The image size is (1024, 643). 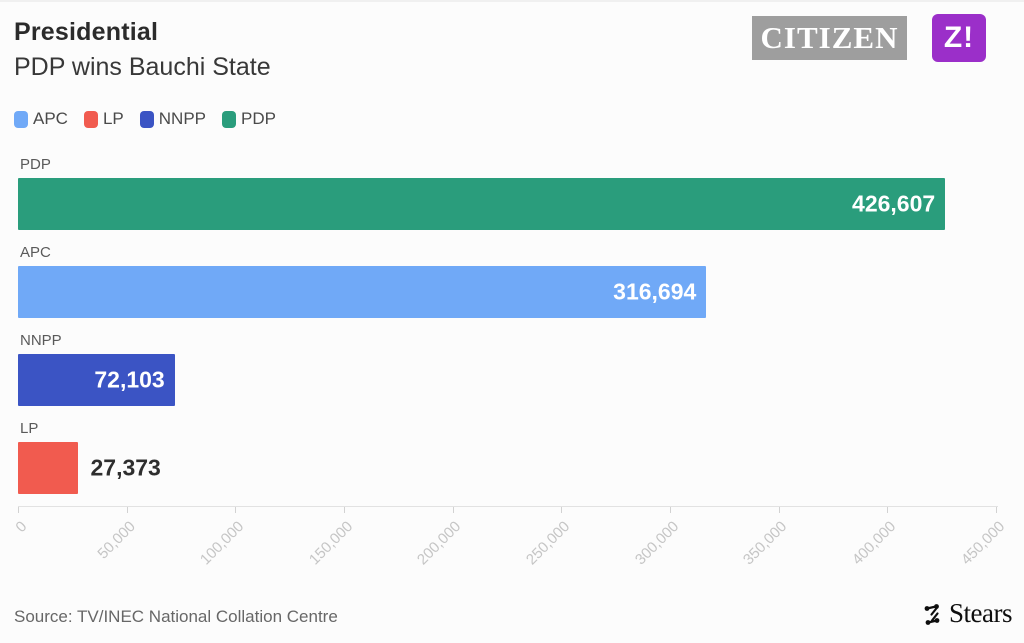 I want to click on legend-item: LP, so click(x=103, y=119).